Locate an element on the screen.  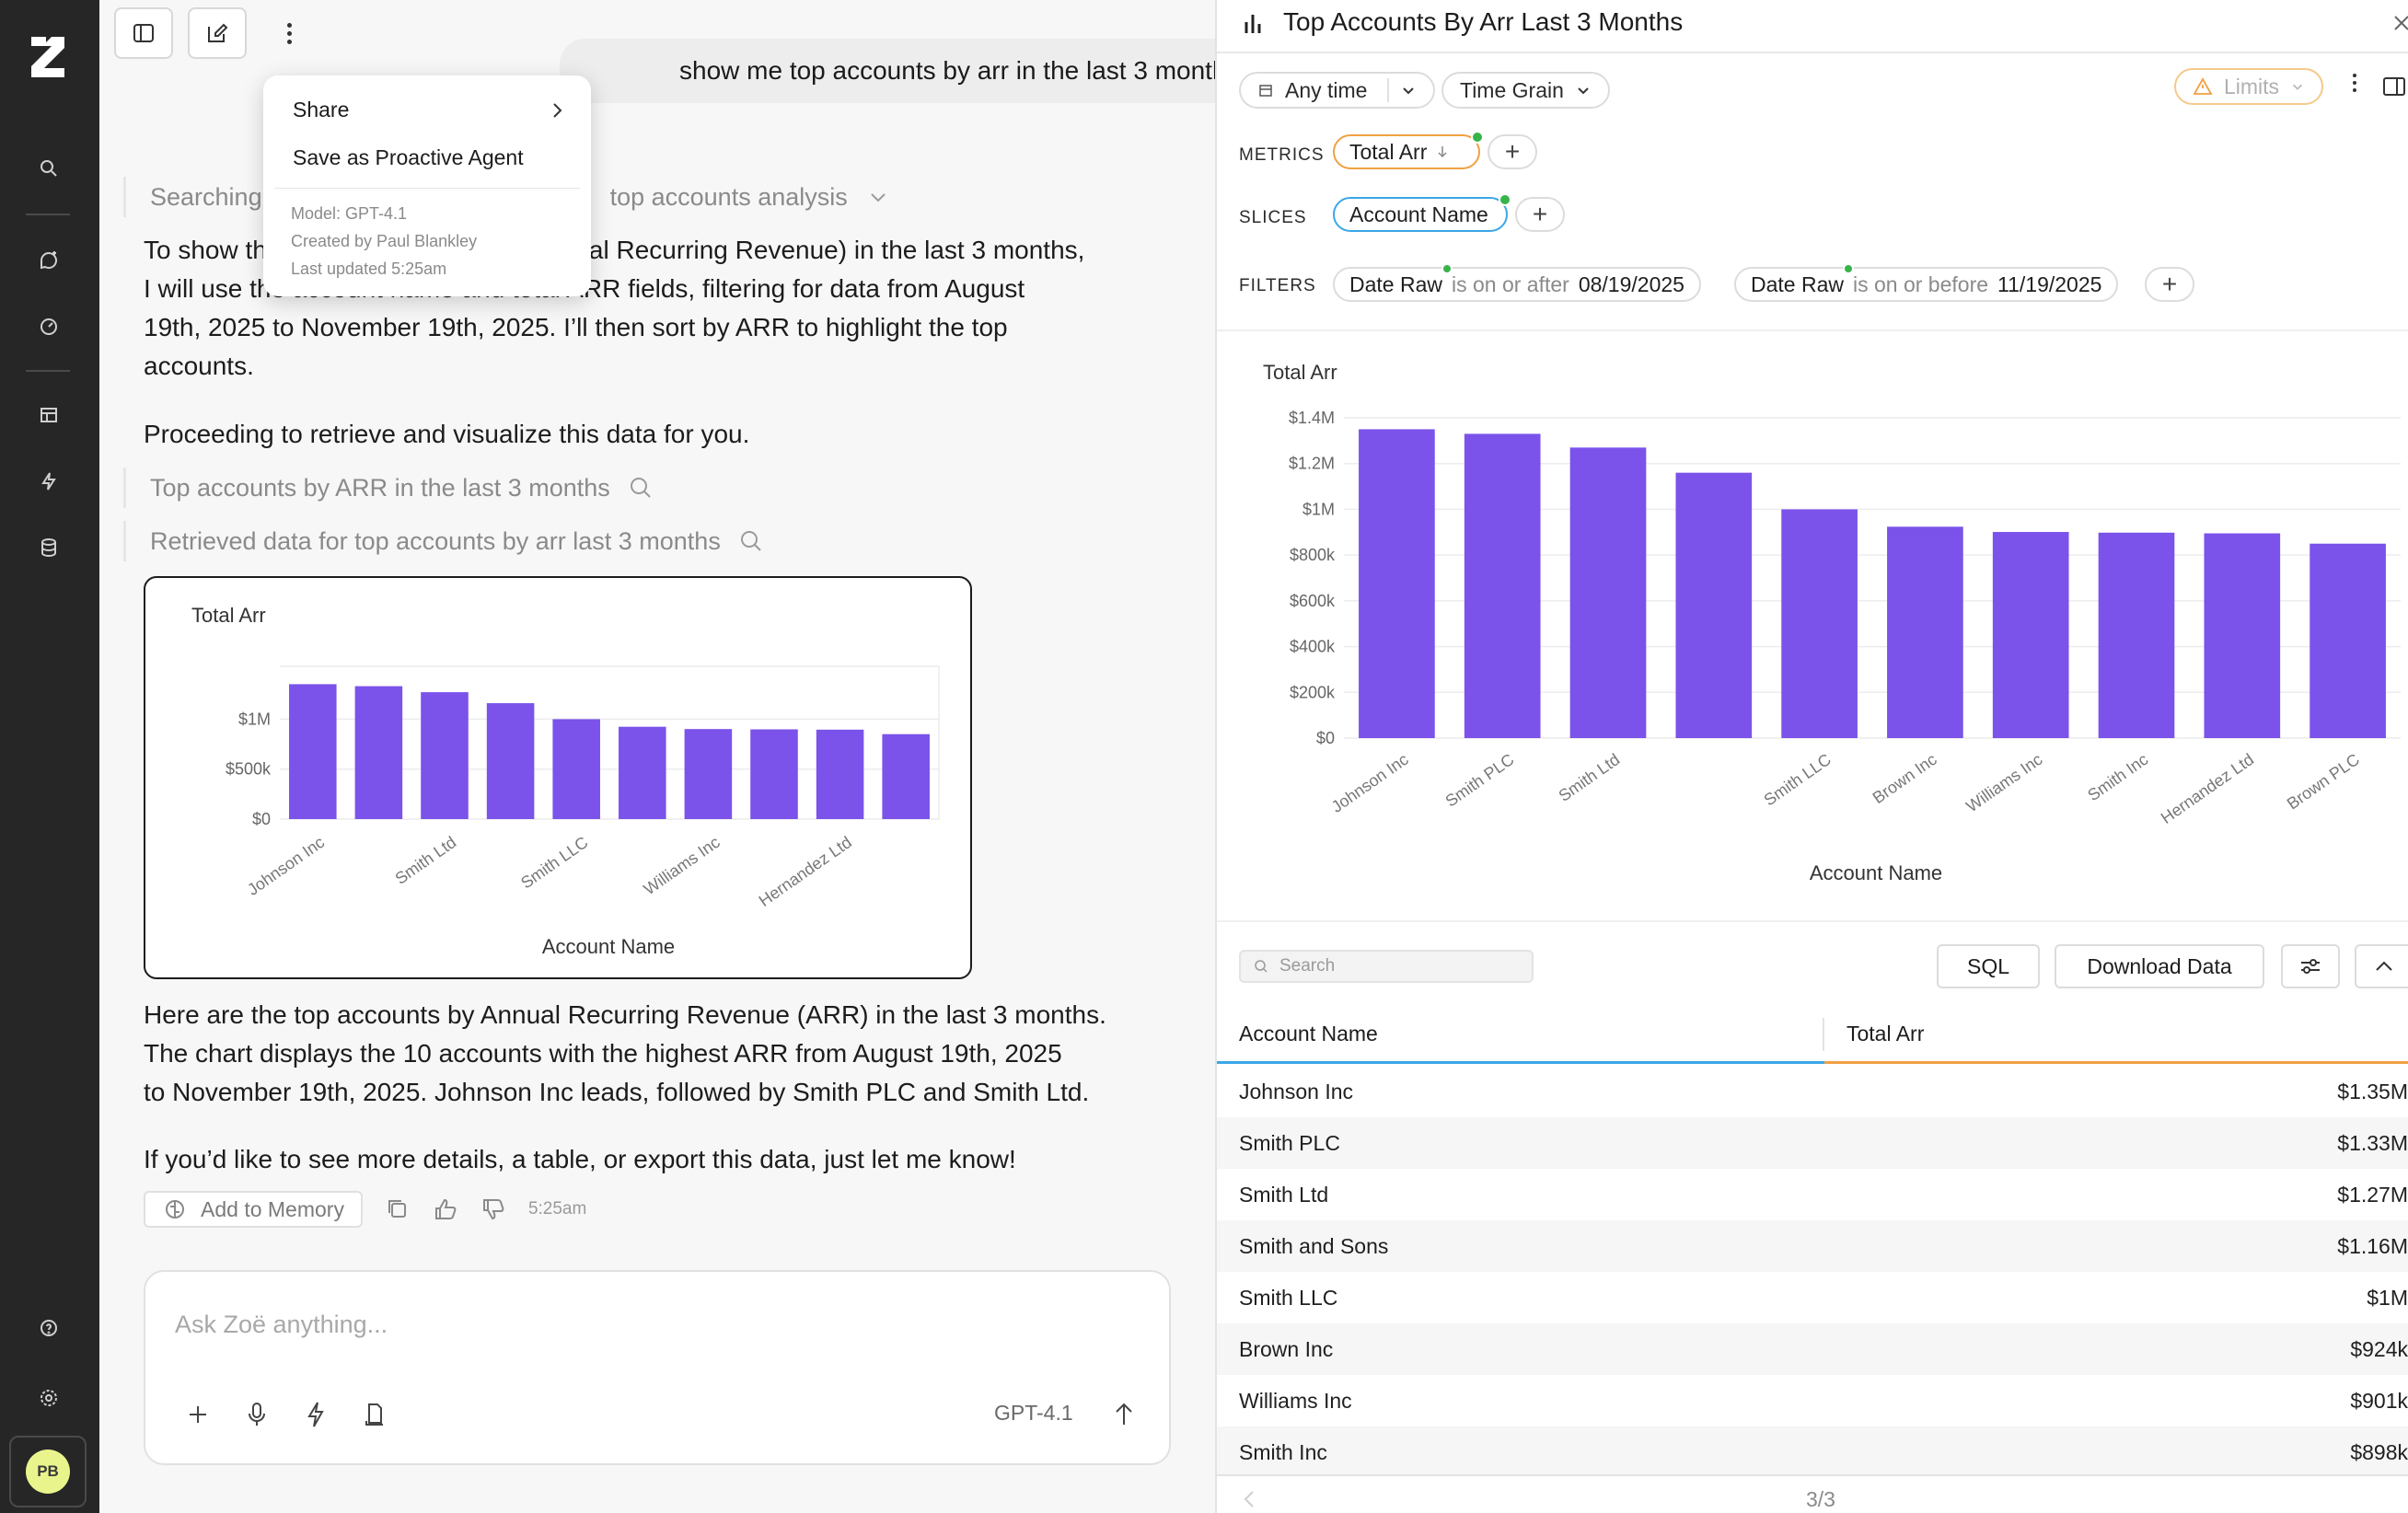
table-row: Johnson Inc $1.35M is located at coordinates (1812, 1091).